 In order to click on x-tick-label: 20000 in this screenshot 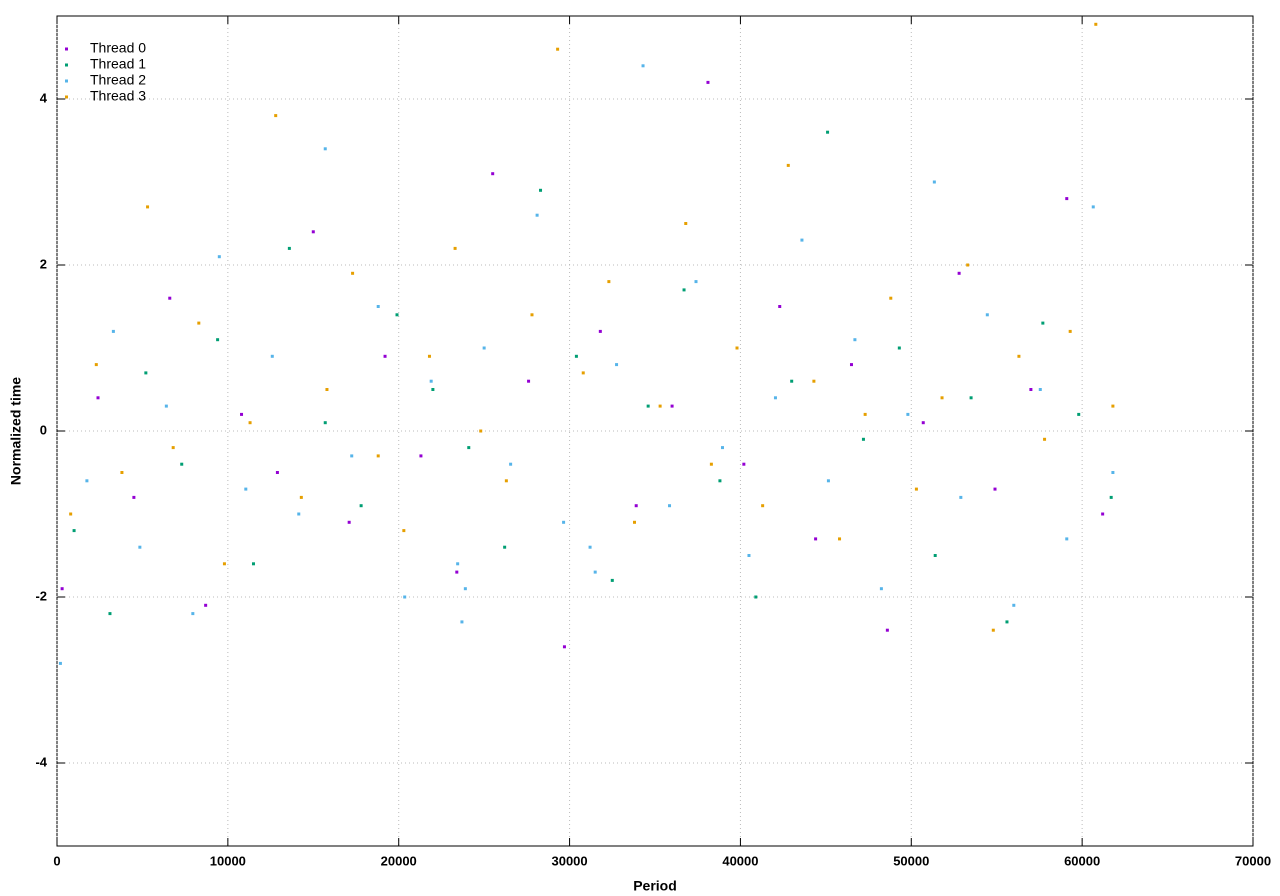, I will do `click(399, 860)`.